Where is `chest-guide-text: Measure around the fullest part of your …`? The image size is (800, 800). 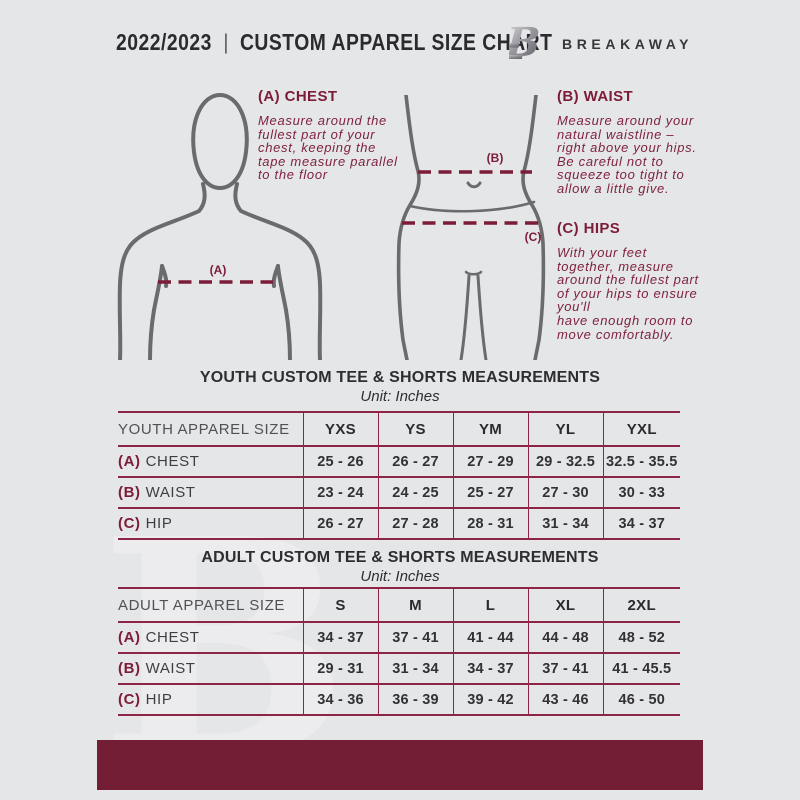
chest-guide-text: Measure around the fullest part of your … is located at coordinates (328, 148).